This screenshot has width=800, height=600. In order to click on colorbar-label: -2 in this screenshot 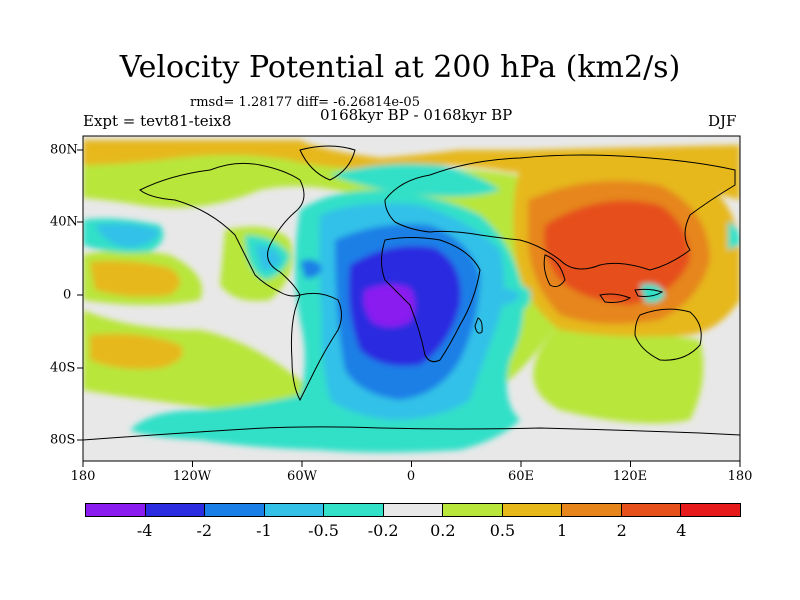, I will do `click(204, 530)`.